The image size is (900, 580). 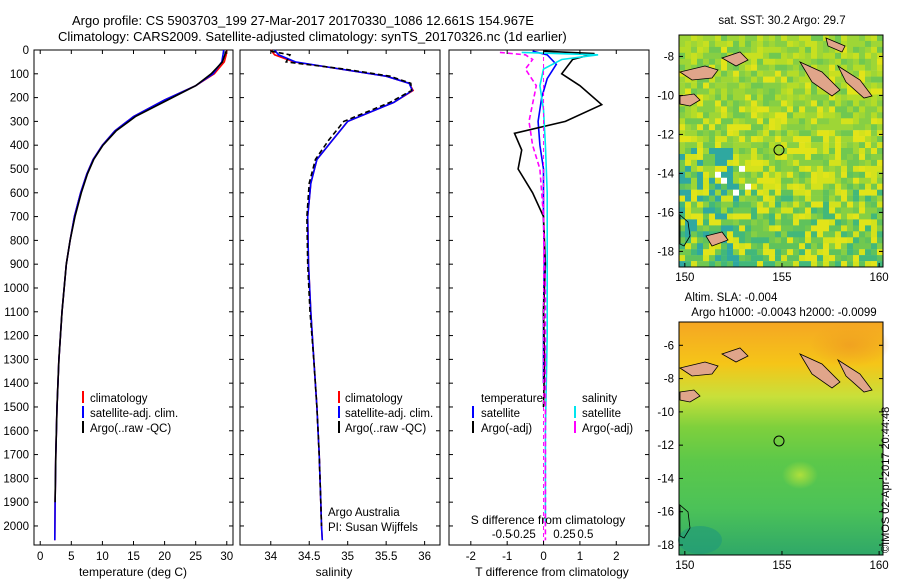 What do you see at coordinates (16, 432) in the screenshot?
I see `depth-tick-label: 1600` at bounding box center [16, 432].